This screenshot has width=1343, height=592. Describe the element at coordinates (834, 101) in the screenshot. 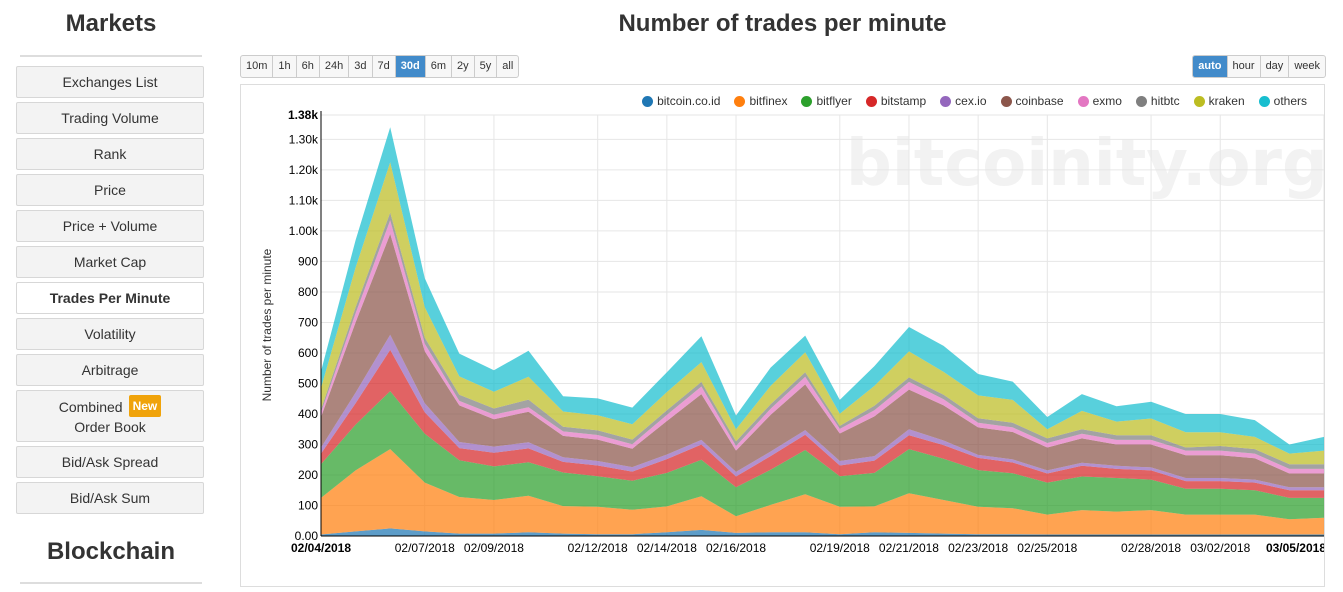

I see `legend-label: bitflyer` at that location.